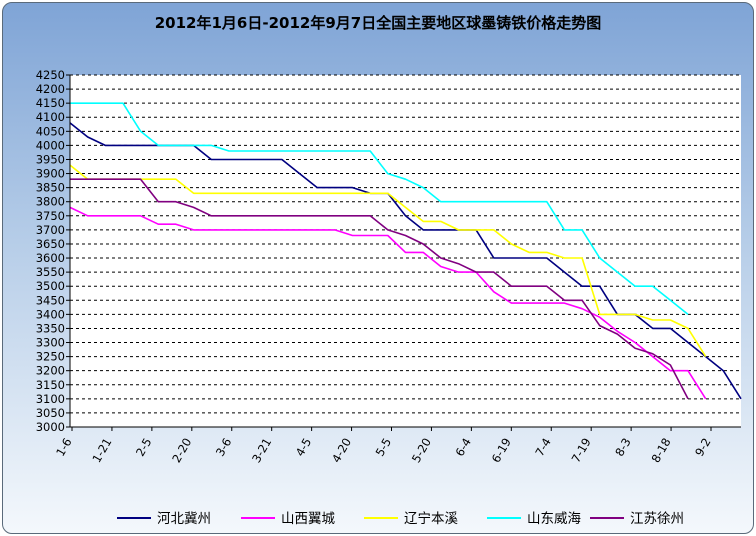  I want to click on y-tick-label: 3300, so click(50, 343).